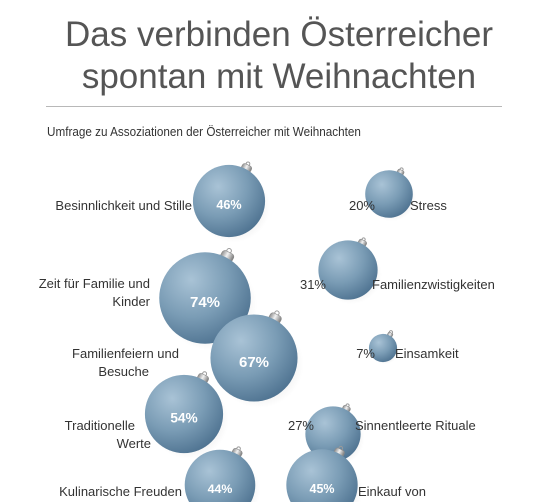 The width and height of the screenshot is (558, 502). What do you see at coordinates (415, 425) in the screenshot?
I see `category-label: Sinnentleerte Rituale` at bounding box center [415, 425].